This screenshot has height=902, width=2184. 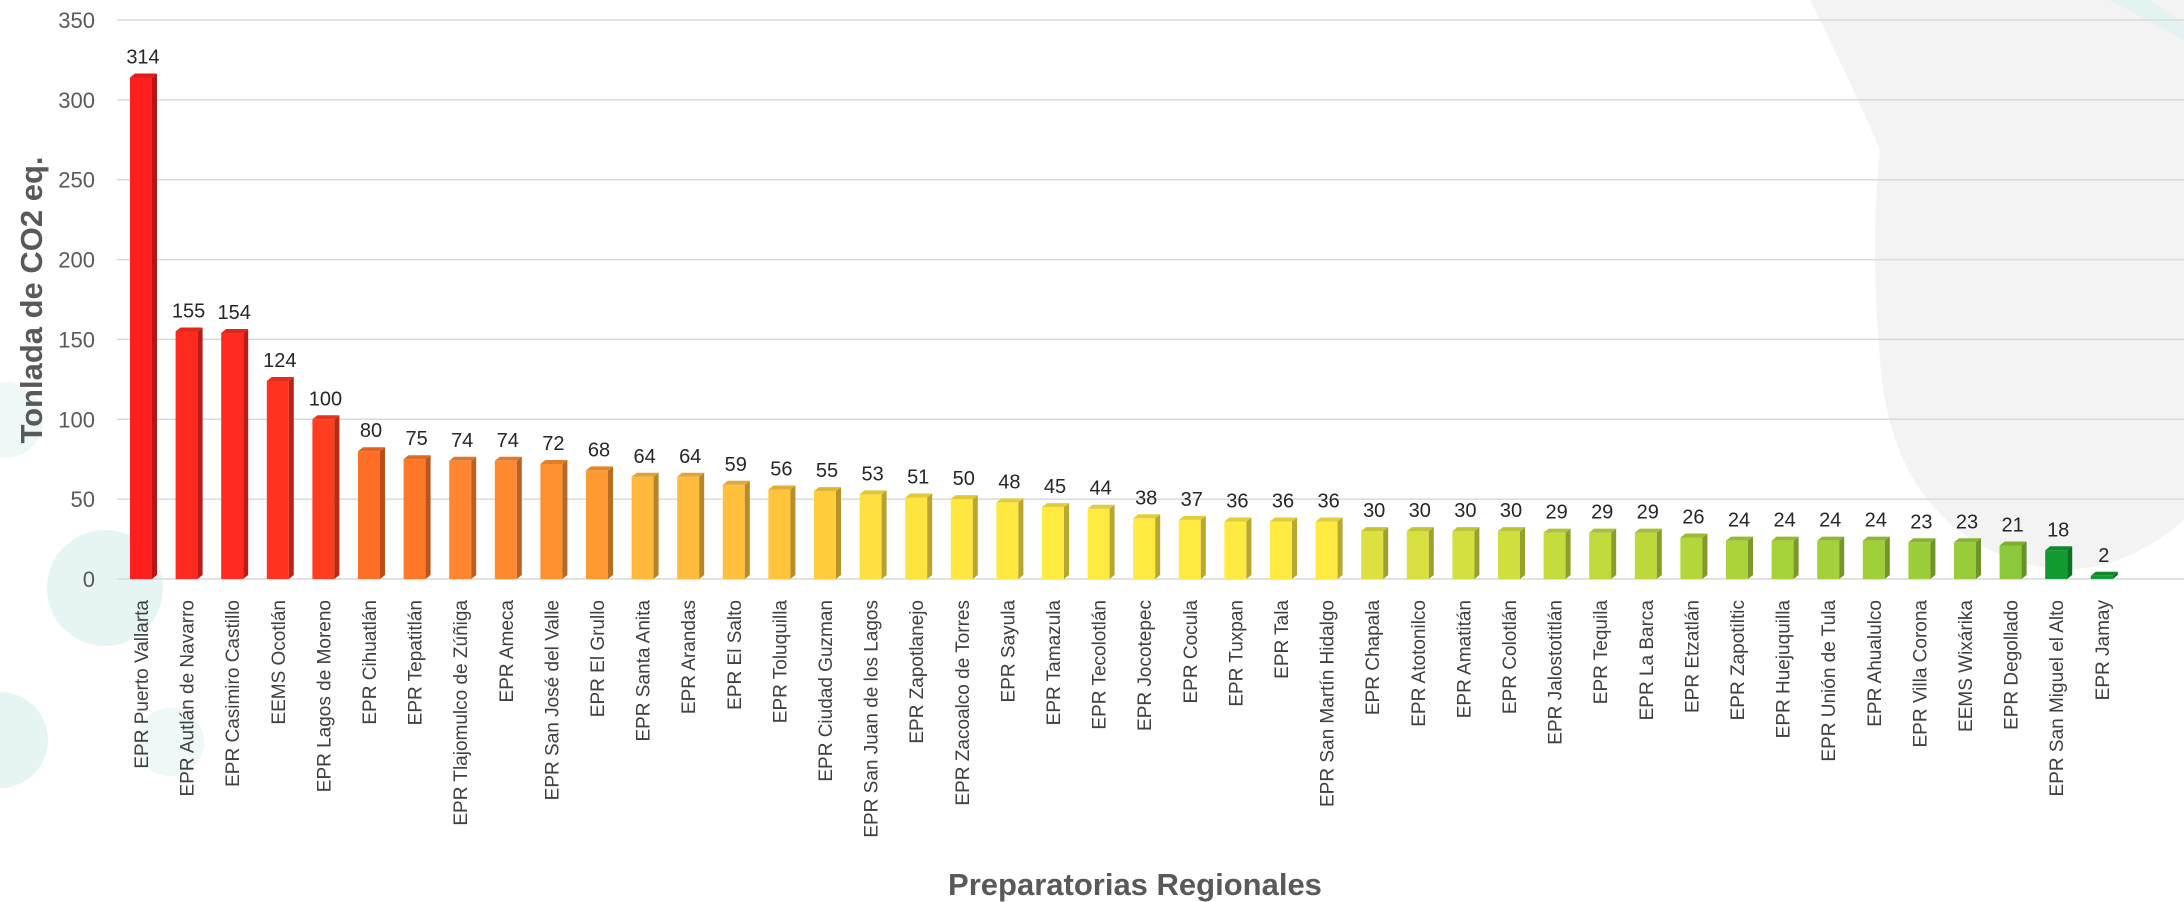 What do you see at coordinates (599, 450) in the screenshot?
I see `data-label: 68` at bounding box center [599, 450].